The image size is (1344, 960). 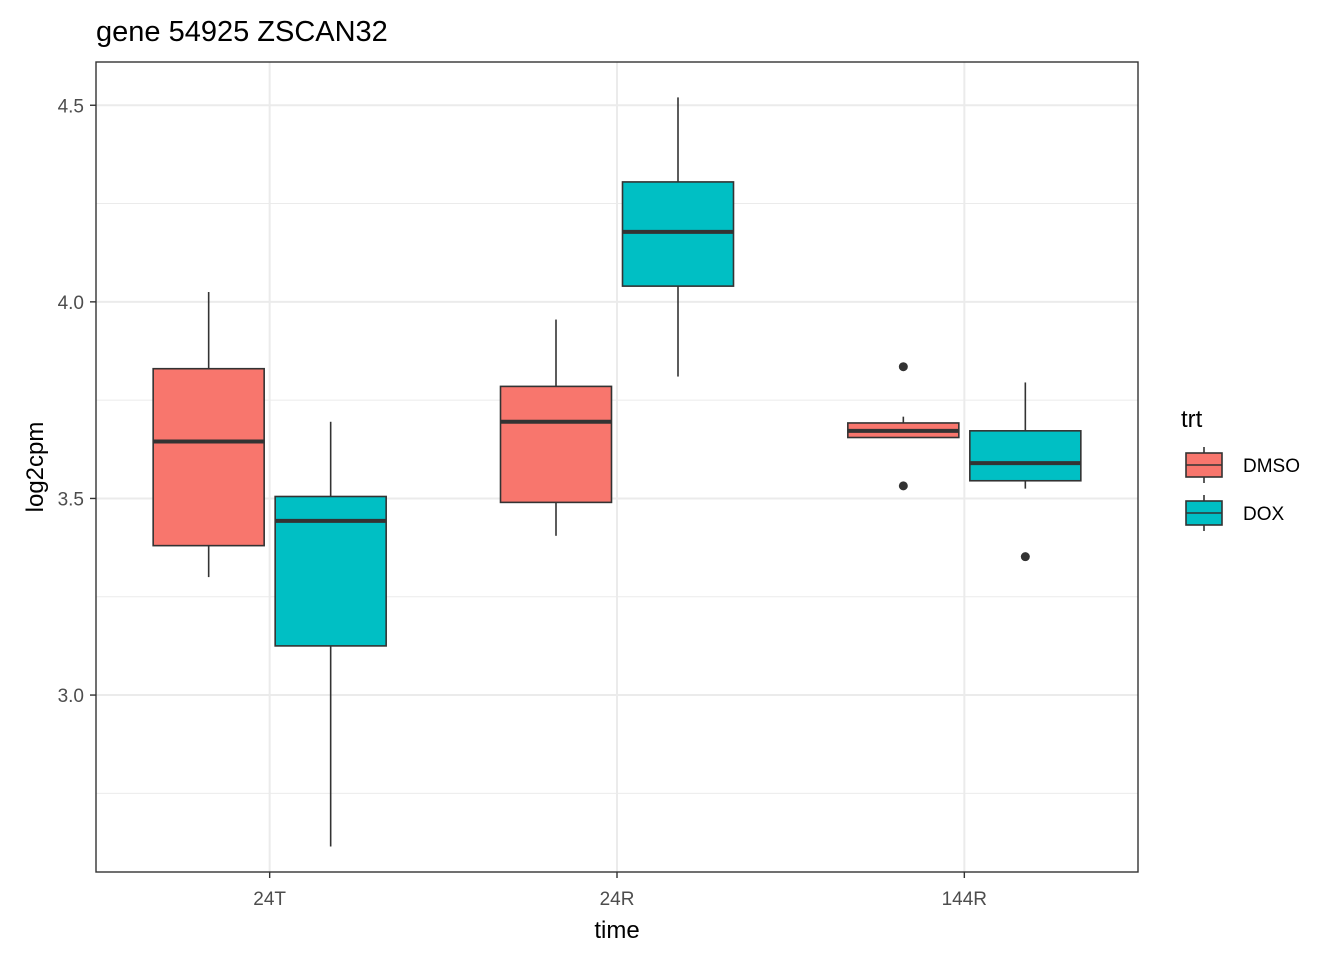 What do you see at coordinates (964, 899) in the screenshot?
I see `x-tick-label: 144R` at bounding box center [964, 899].